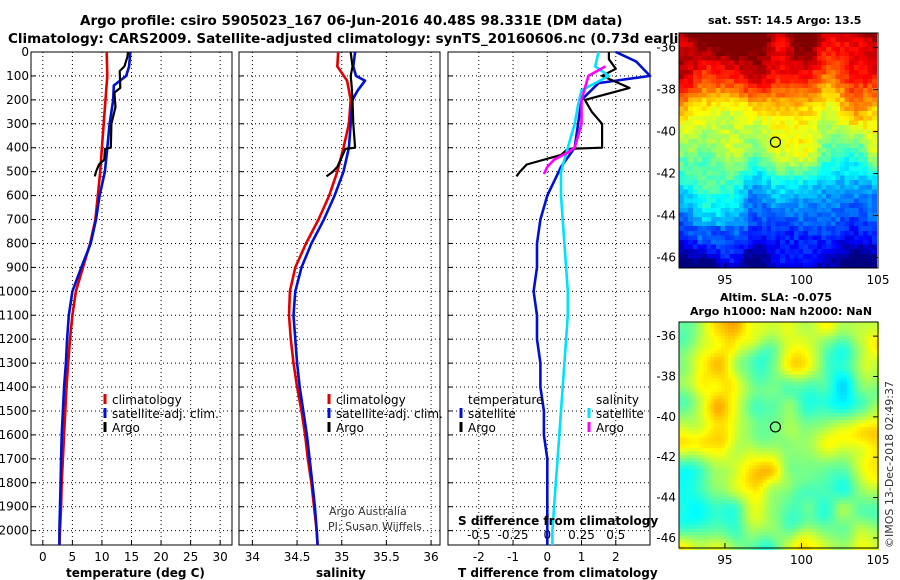  I want to click on legend-label-satellite: satellite-adj. clim., so click(165, 414).